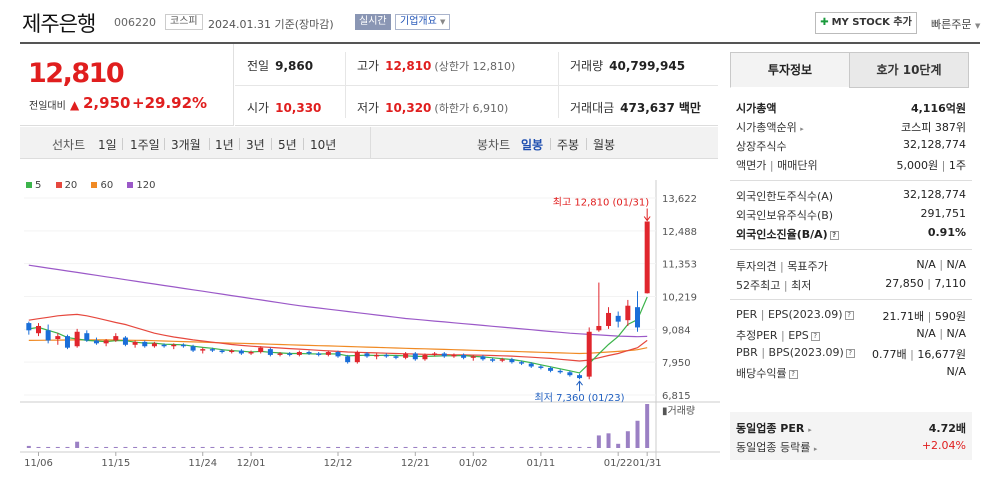  Describe the element at coordinates (338, 463) in the screenshot. I see `x-tick-label: 12/12` at that location.